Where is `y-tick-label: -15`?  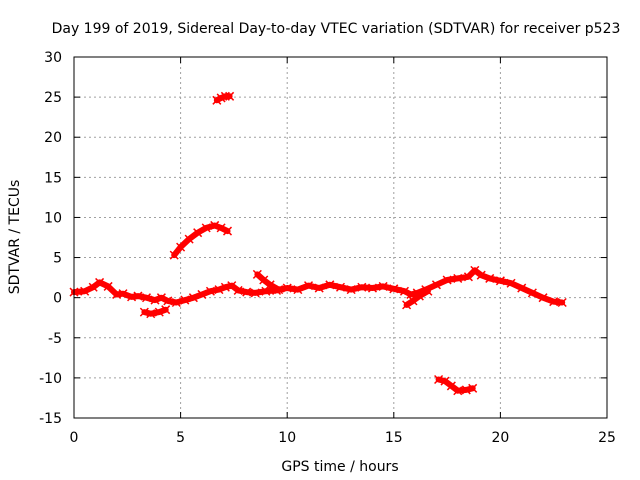 y-tick-label: -15 is located at coordinates (50, 419).